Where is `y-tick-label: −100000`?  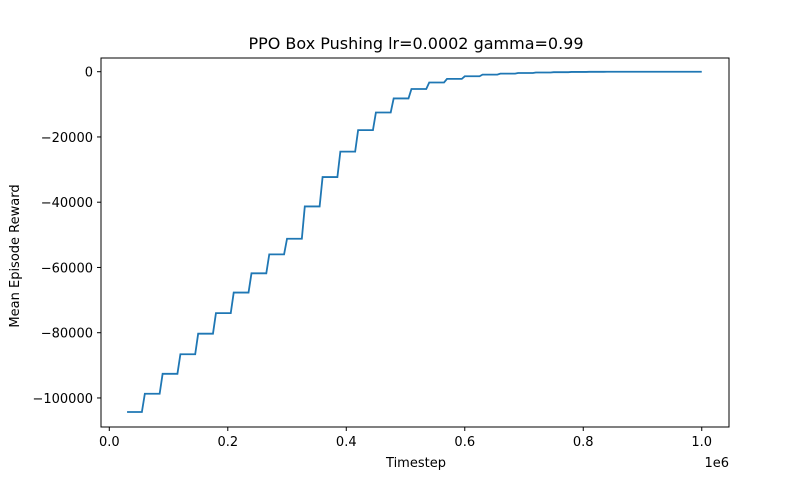 y-tick-label: −100000 is located at coordinates (62, 399).